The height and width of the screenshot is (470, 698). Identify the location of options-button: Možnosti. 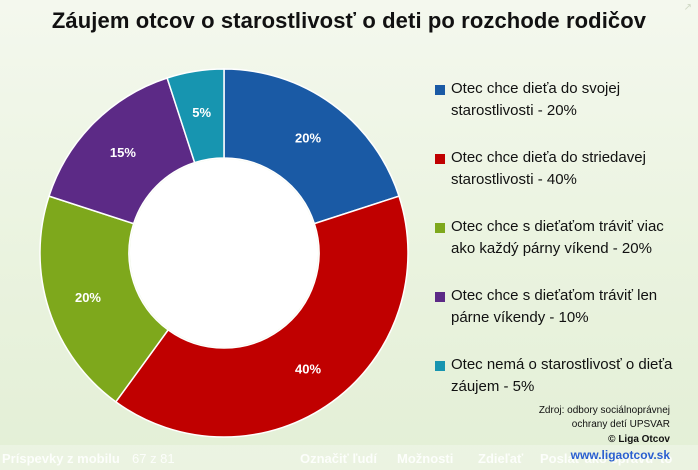
(425, 458).